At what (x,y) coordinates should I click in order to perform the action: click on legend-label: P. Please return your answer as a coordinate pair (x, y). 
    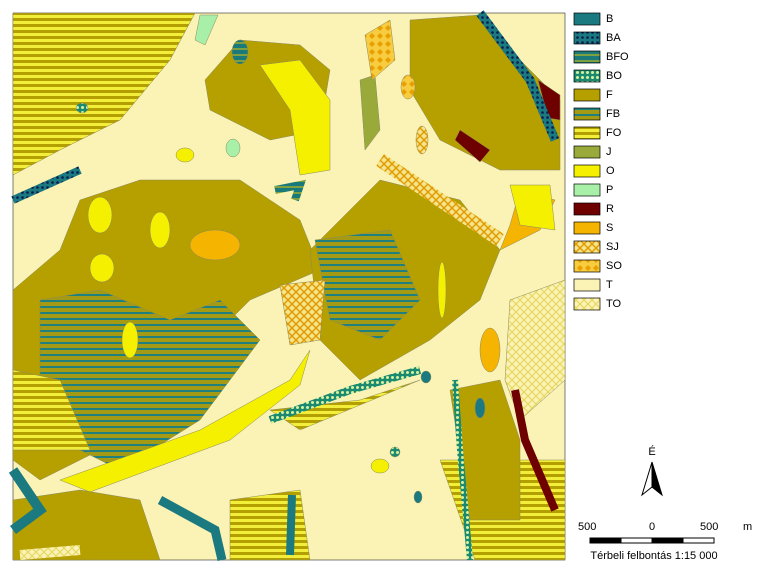
    Looking at the image, I should click on (609, 190).